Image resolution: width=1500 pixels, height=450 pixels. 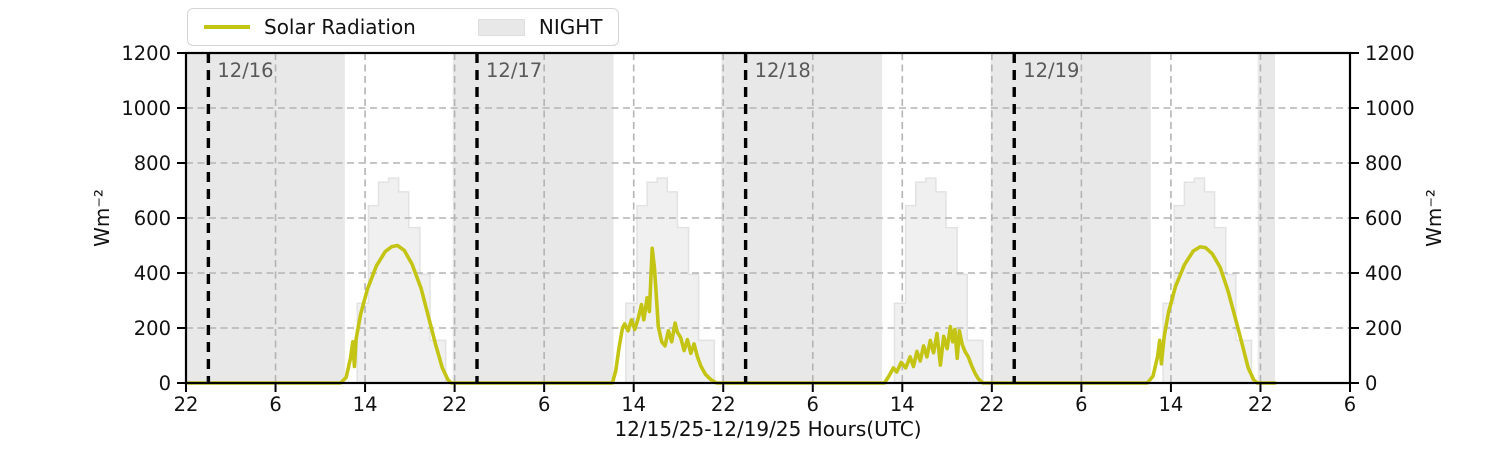 What do you see at coordinates (165, 383) in the screenshot?
I see `y-tick-label-left: 0` at bounding box center [165, 383].